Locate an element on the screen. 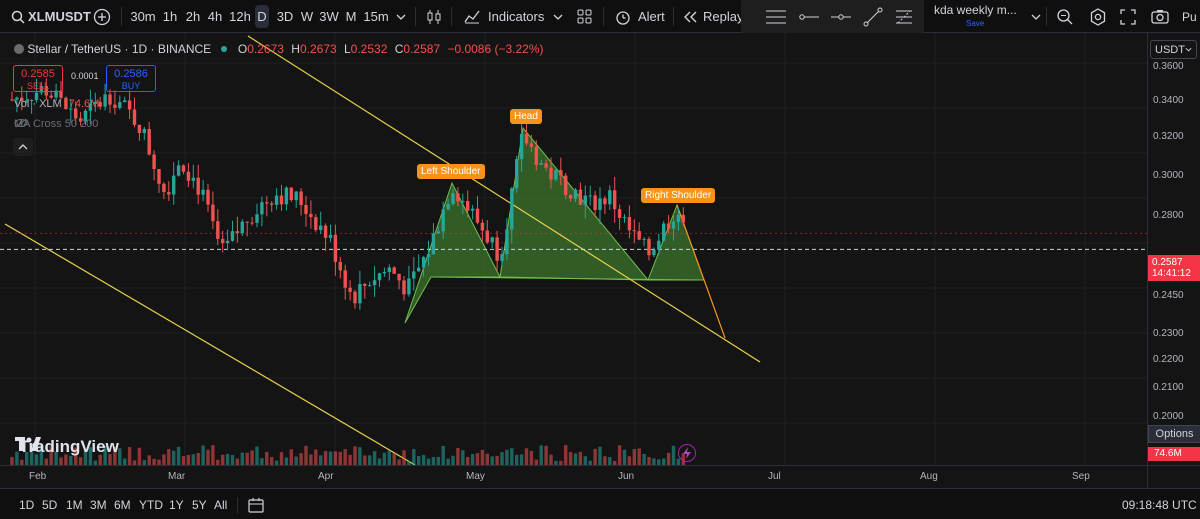 This screenshot has width=1200, height=519. interval-4h: 4h is located at coordinates (215, 16).